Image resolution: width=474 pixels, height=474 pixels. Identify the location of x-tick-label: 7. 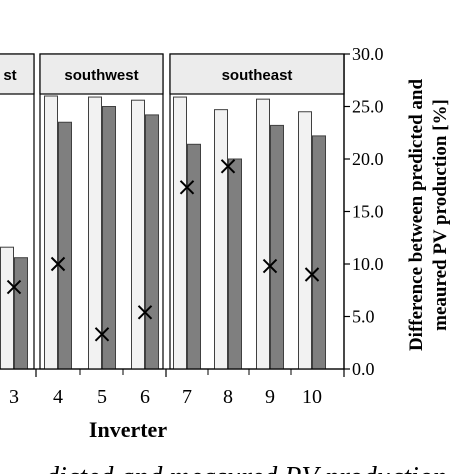
(187, 397).